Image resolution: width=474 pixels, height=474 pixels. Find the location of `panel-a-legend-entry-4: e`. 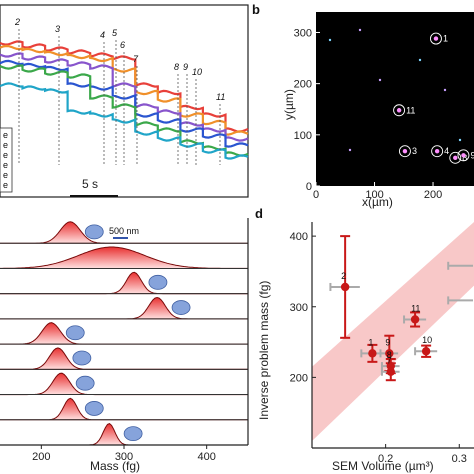

panel-a-legend-entry-4: e is located at coordinates (5, 175).